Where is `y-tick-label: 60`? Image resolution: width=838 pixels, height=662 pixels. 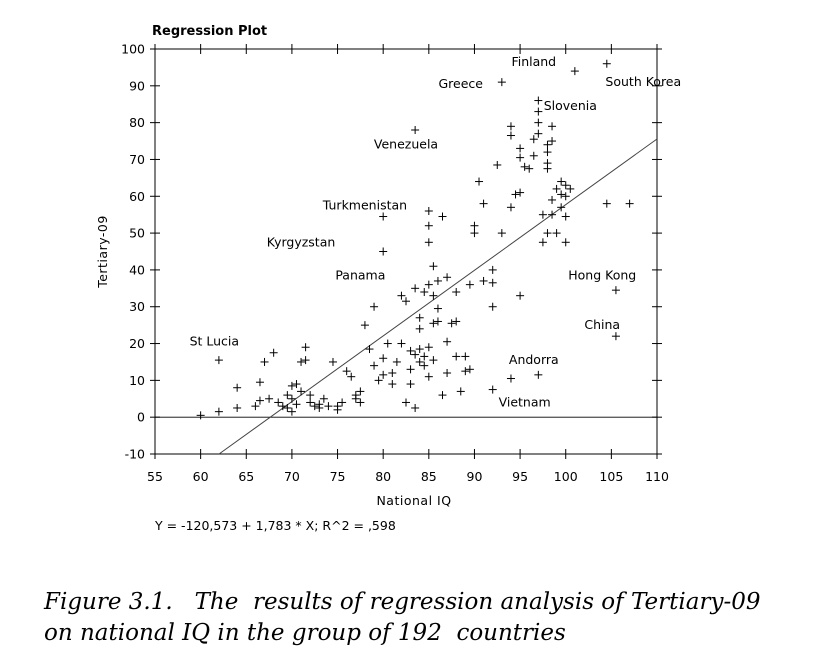 y-tick-label: 60 is located at coordinates (137, 196).